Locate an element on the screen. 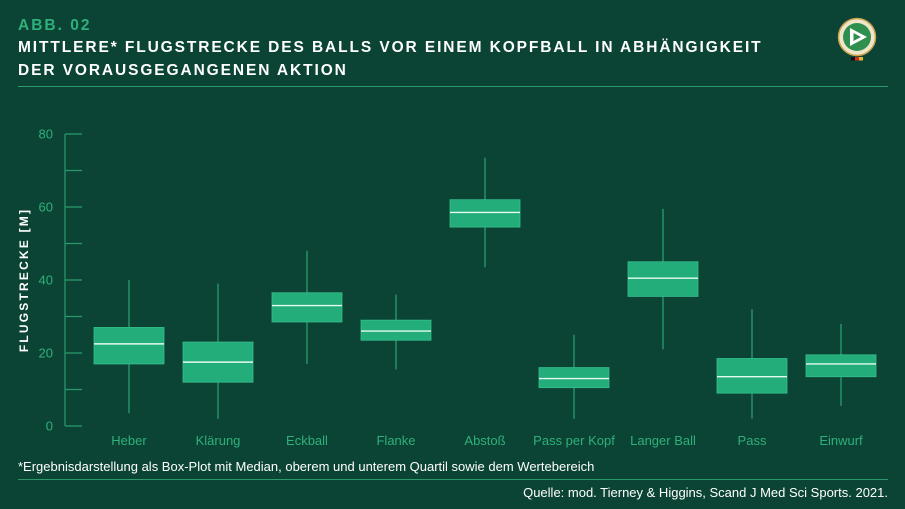 The image size is (905, 509). dfb-logo-icon is located at coordinates (857, 39).